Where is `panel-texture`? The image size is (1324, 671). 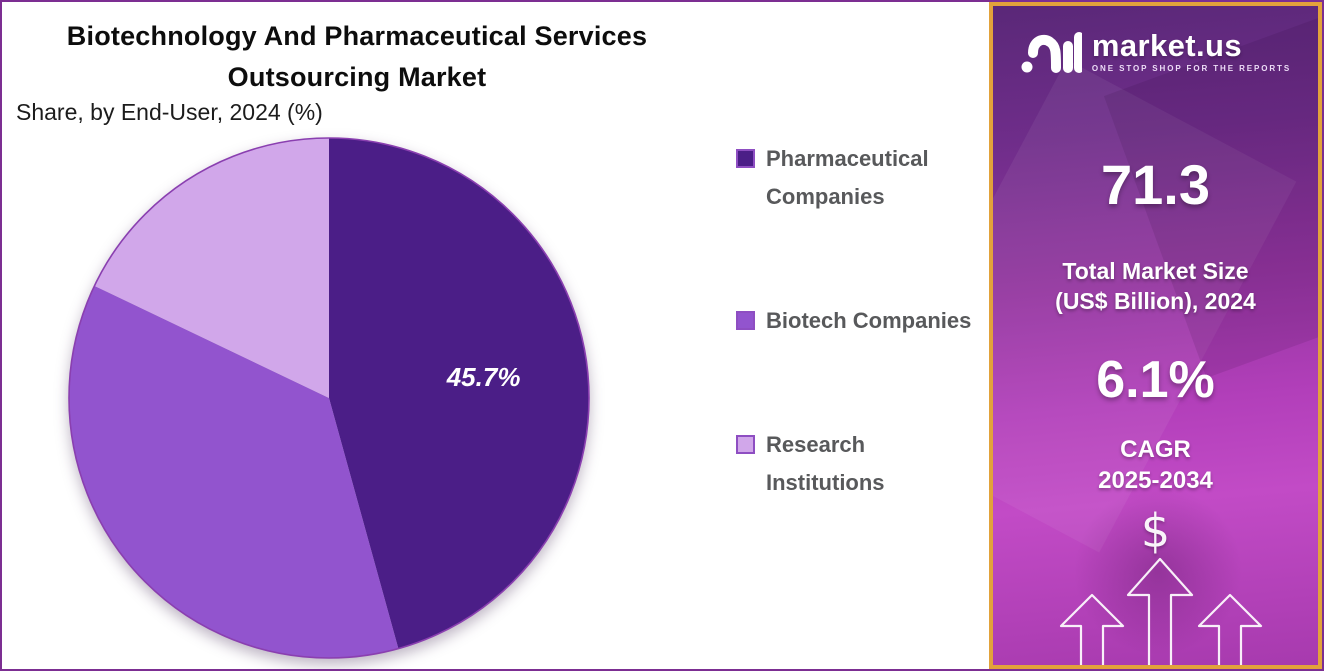
panel-texture is located at coordinates (1158, 571).